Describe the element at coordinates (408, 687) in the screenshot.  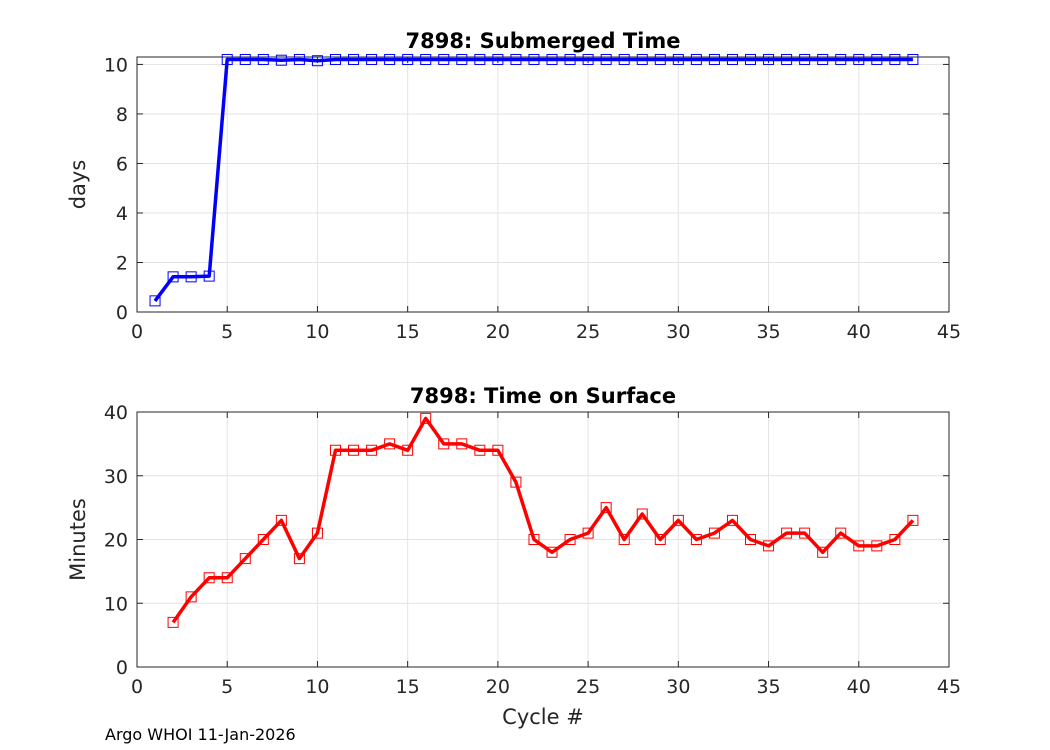
I see `x-tick-label: 15` at that location.